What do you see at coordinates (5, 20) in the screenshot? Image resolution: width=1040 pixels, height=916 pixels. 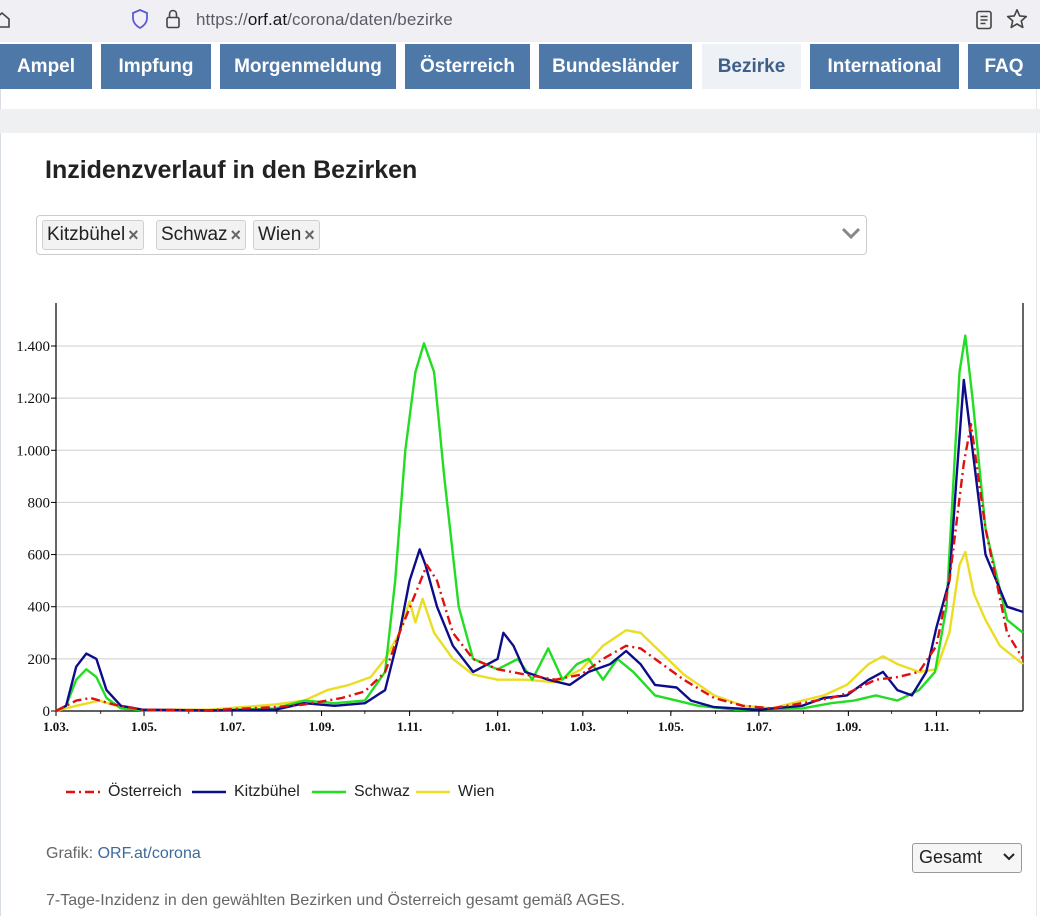 I see `home-icon` at bounding box center [5, 20].